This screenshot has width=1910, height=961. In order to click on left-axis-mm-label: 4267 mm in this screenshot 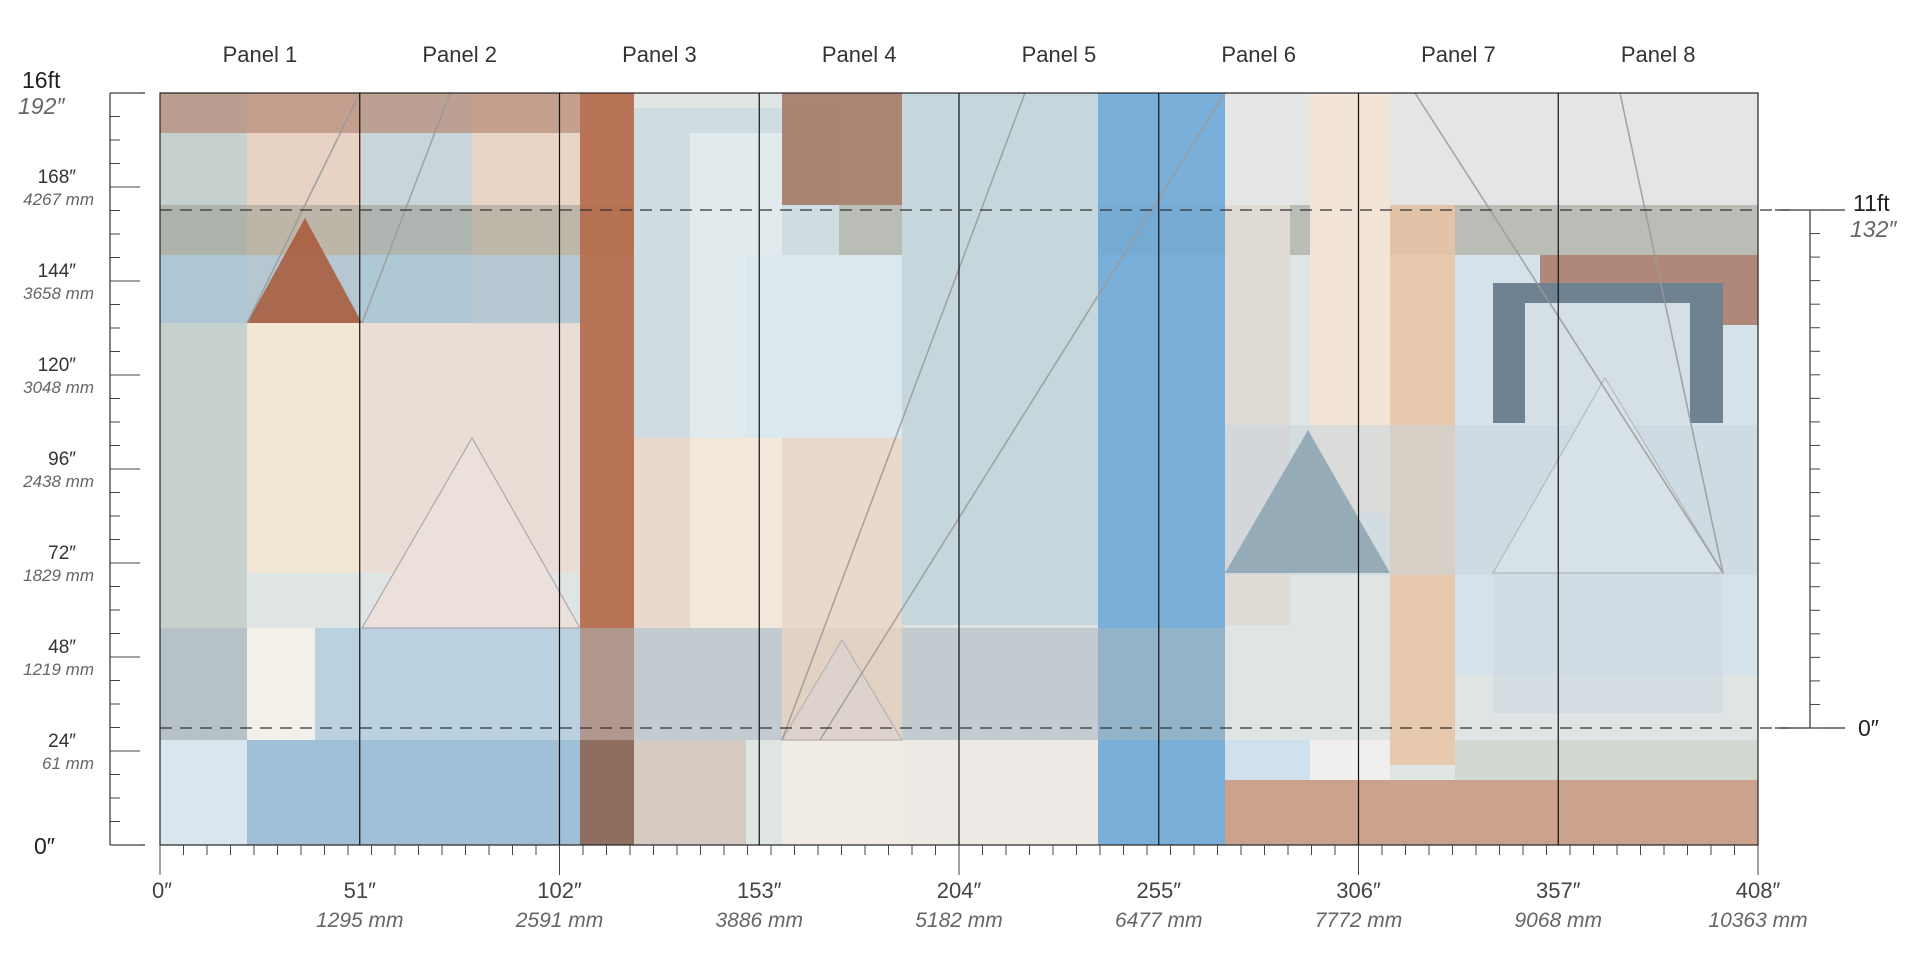, I will do `click(58, 199)`.